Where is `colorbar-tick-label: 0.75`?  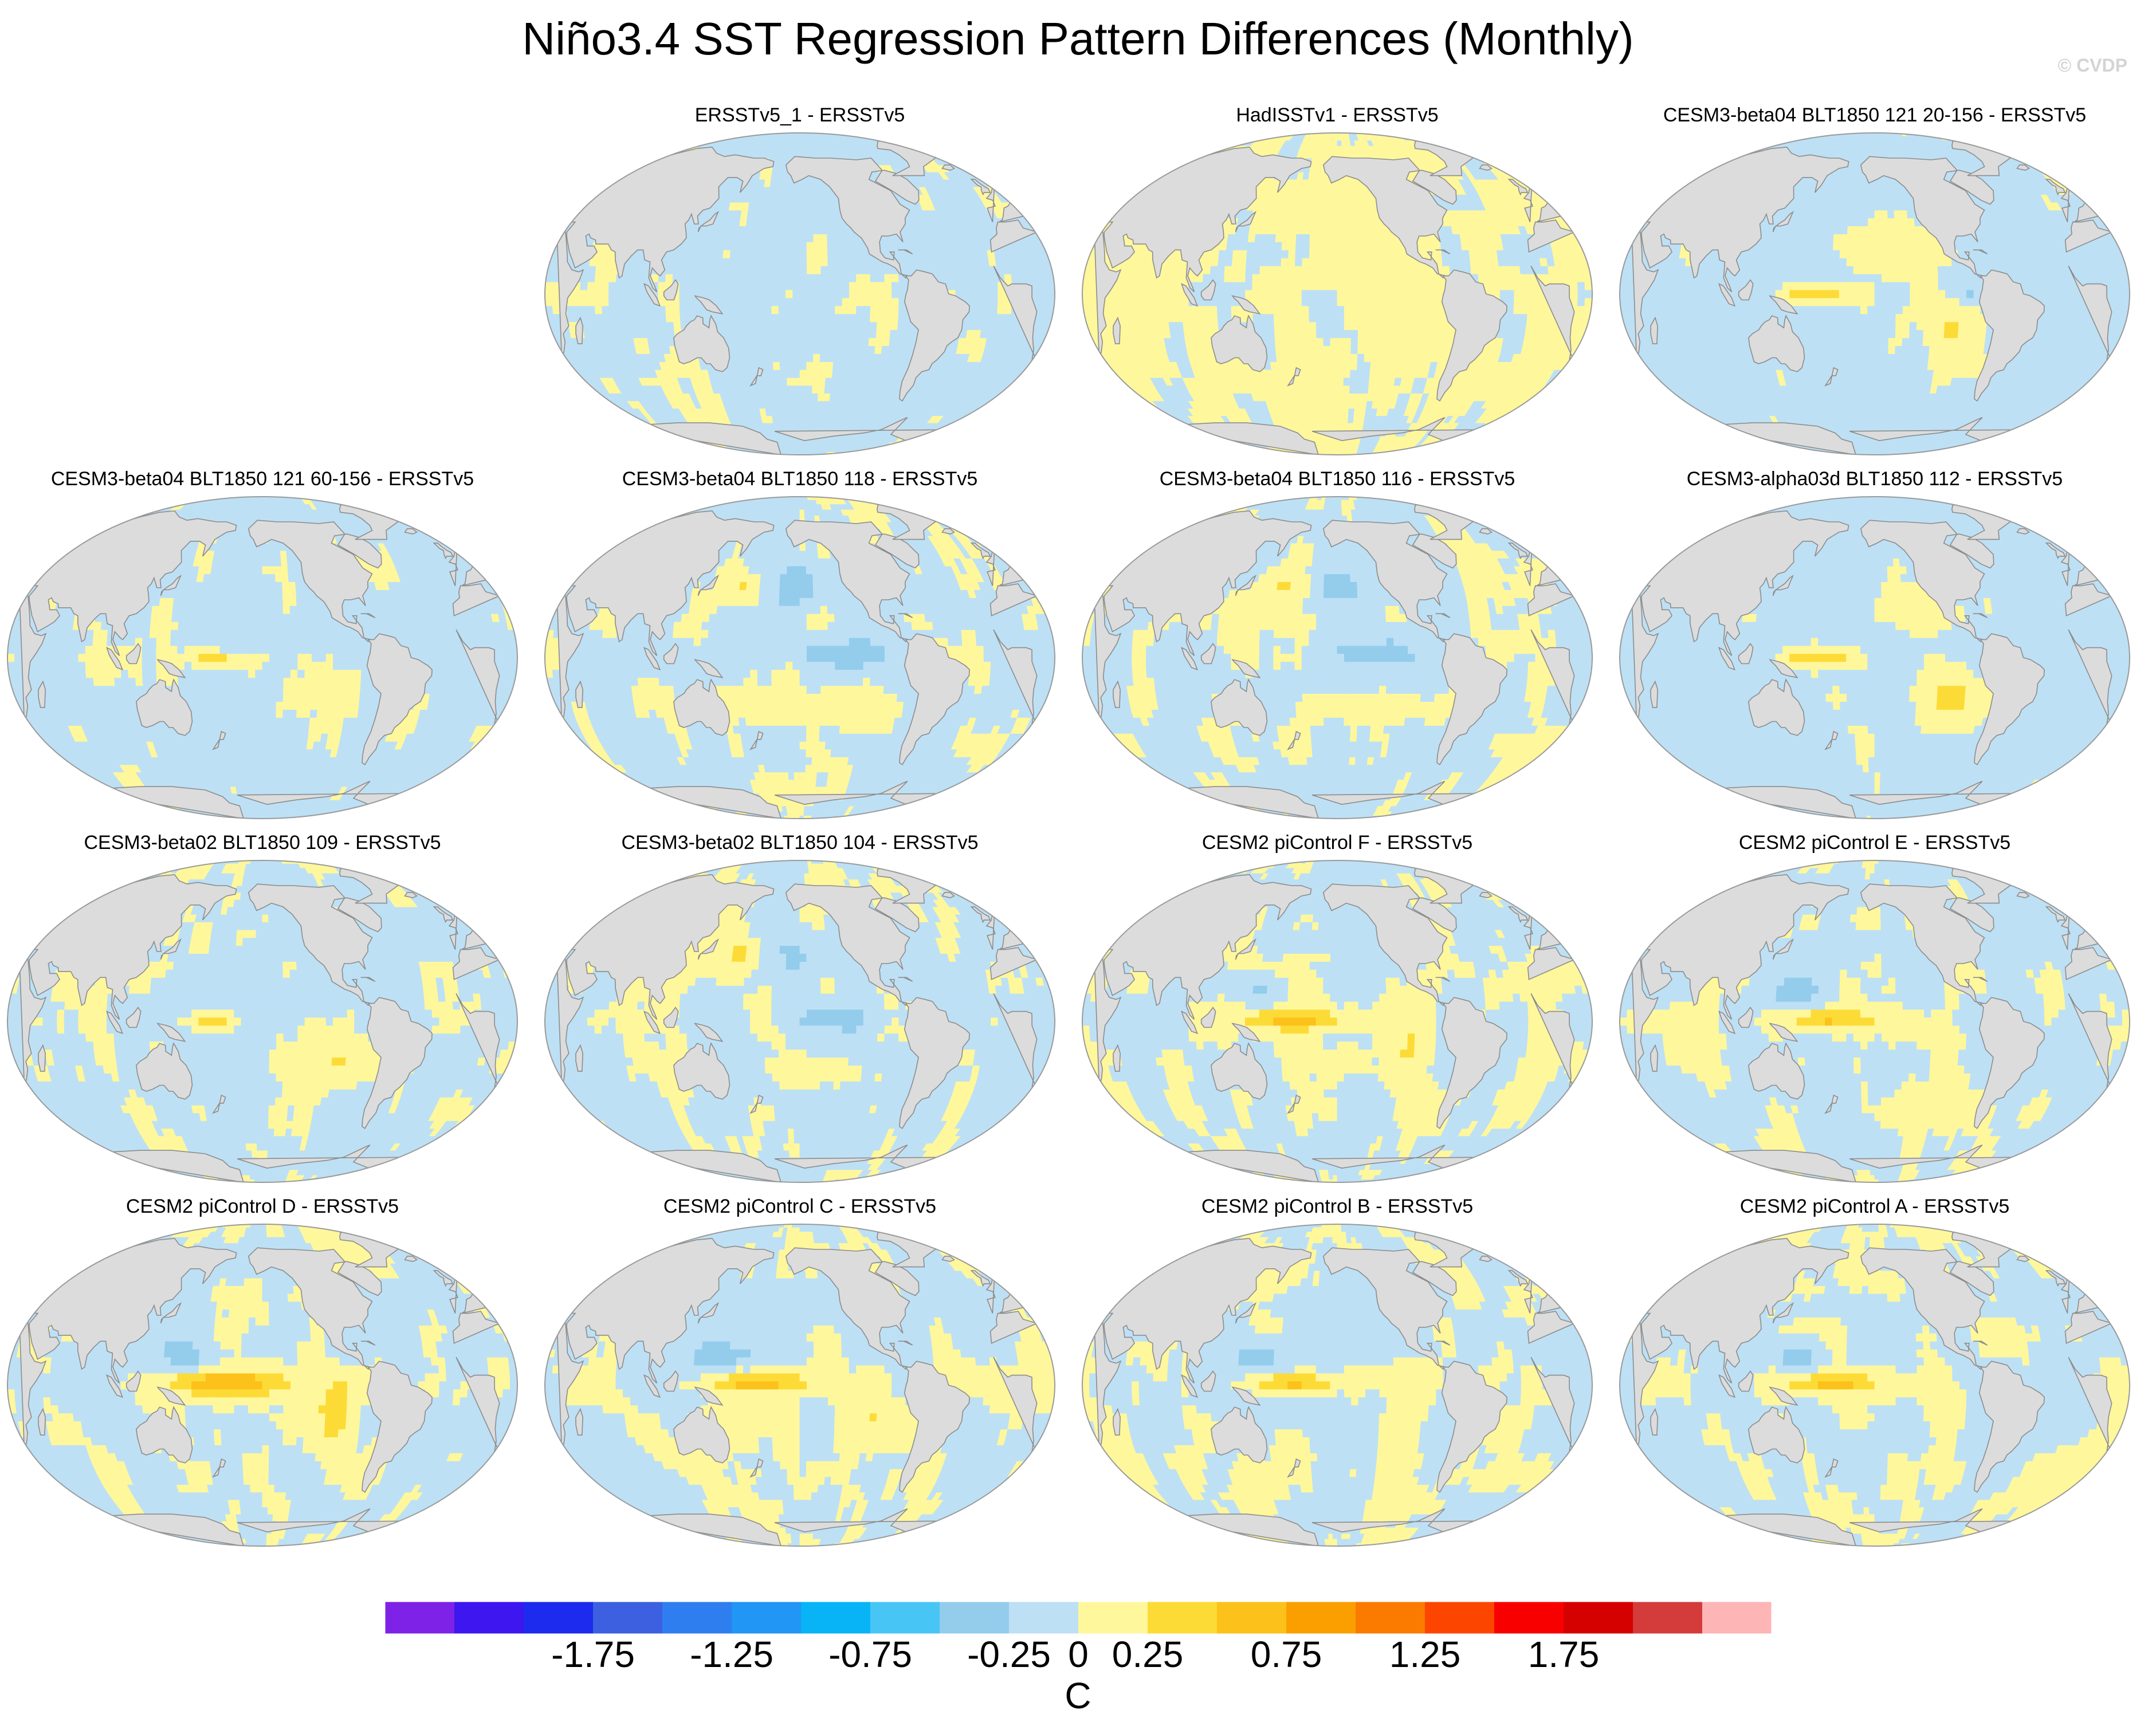
colorbar-tick-label: 0.75 is located at coordinates (1286, 1654).